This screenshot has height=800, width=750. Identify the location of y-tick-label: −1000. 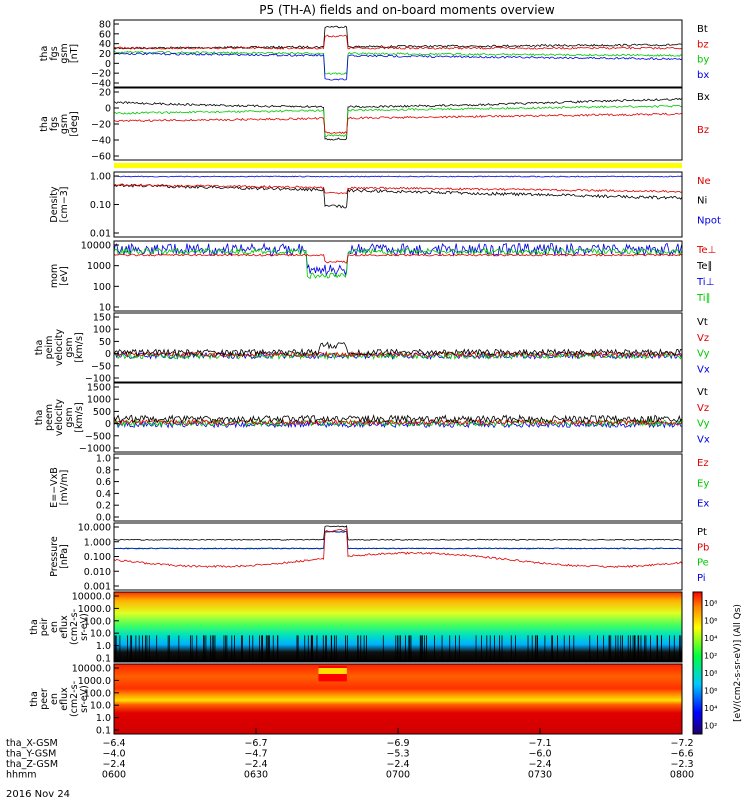
(95, 449).